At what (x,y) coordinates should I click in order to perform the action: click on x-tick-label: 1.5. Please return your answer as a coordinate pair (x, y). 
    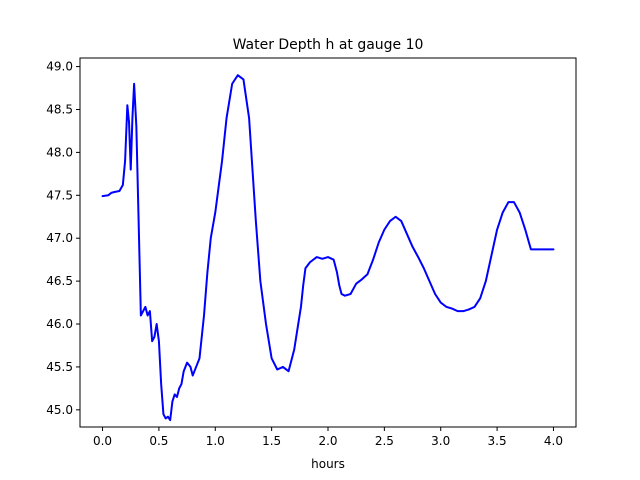
    Looking at the image, I should click on (271, 441).